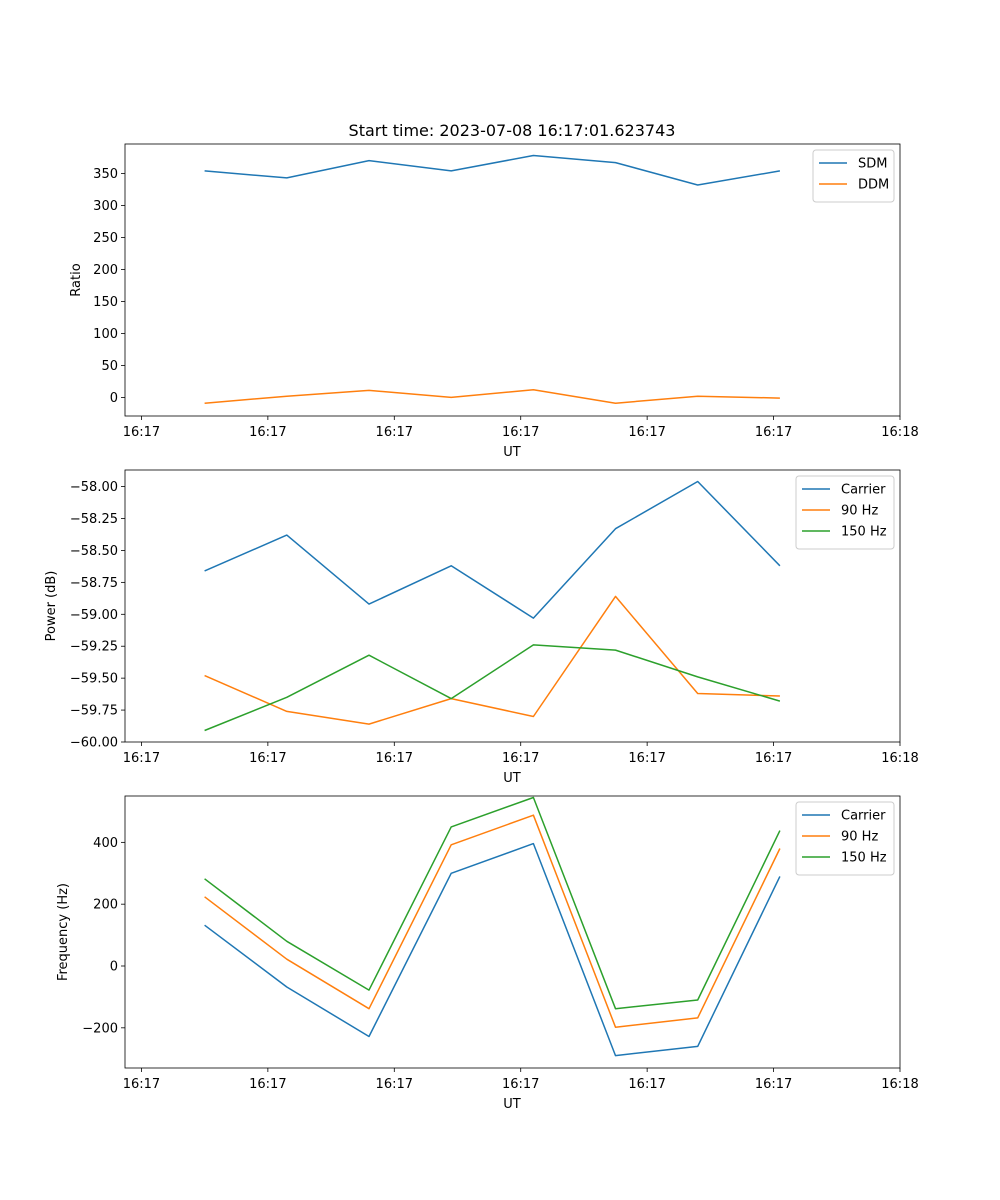 This screenshot has height=1200, width=1000. Describe the element at coordinates (100, 1028) in the screenshot. I see `frequency-y-tick-label: −200` at that location.